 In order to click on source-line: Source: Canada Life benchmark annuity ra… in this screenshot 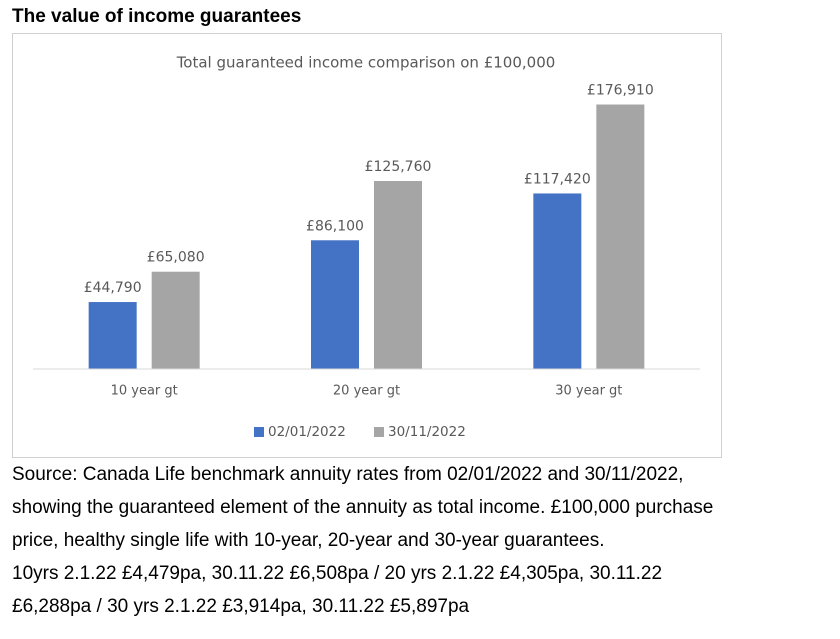, I will do `click(348, 474)`.